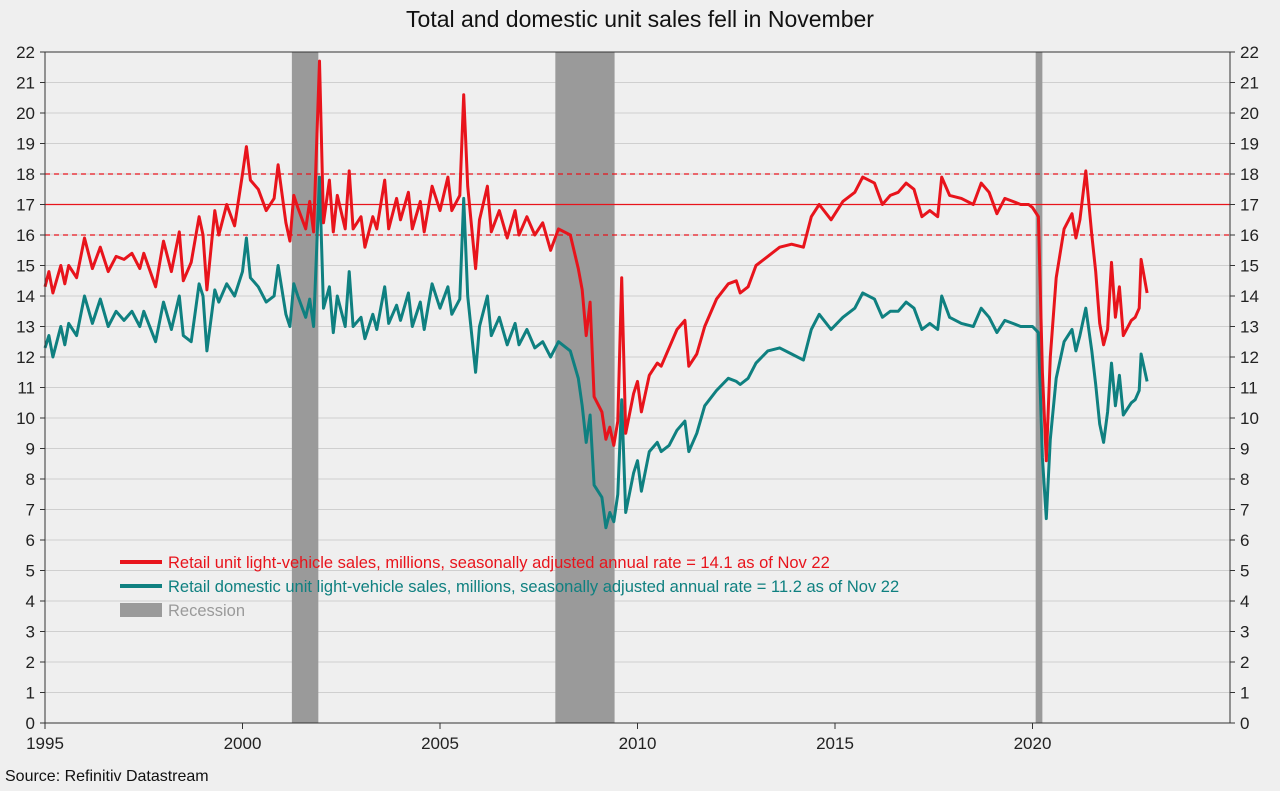 The height and width of the screenshot is (791, 1280). What do you see at coordinates (1249, 235) in the screenshot?
I see `y-tick-label-right: 16` at bounding box center [1249, 235].